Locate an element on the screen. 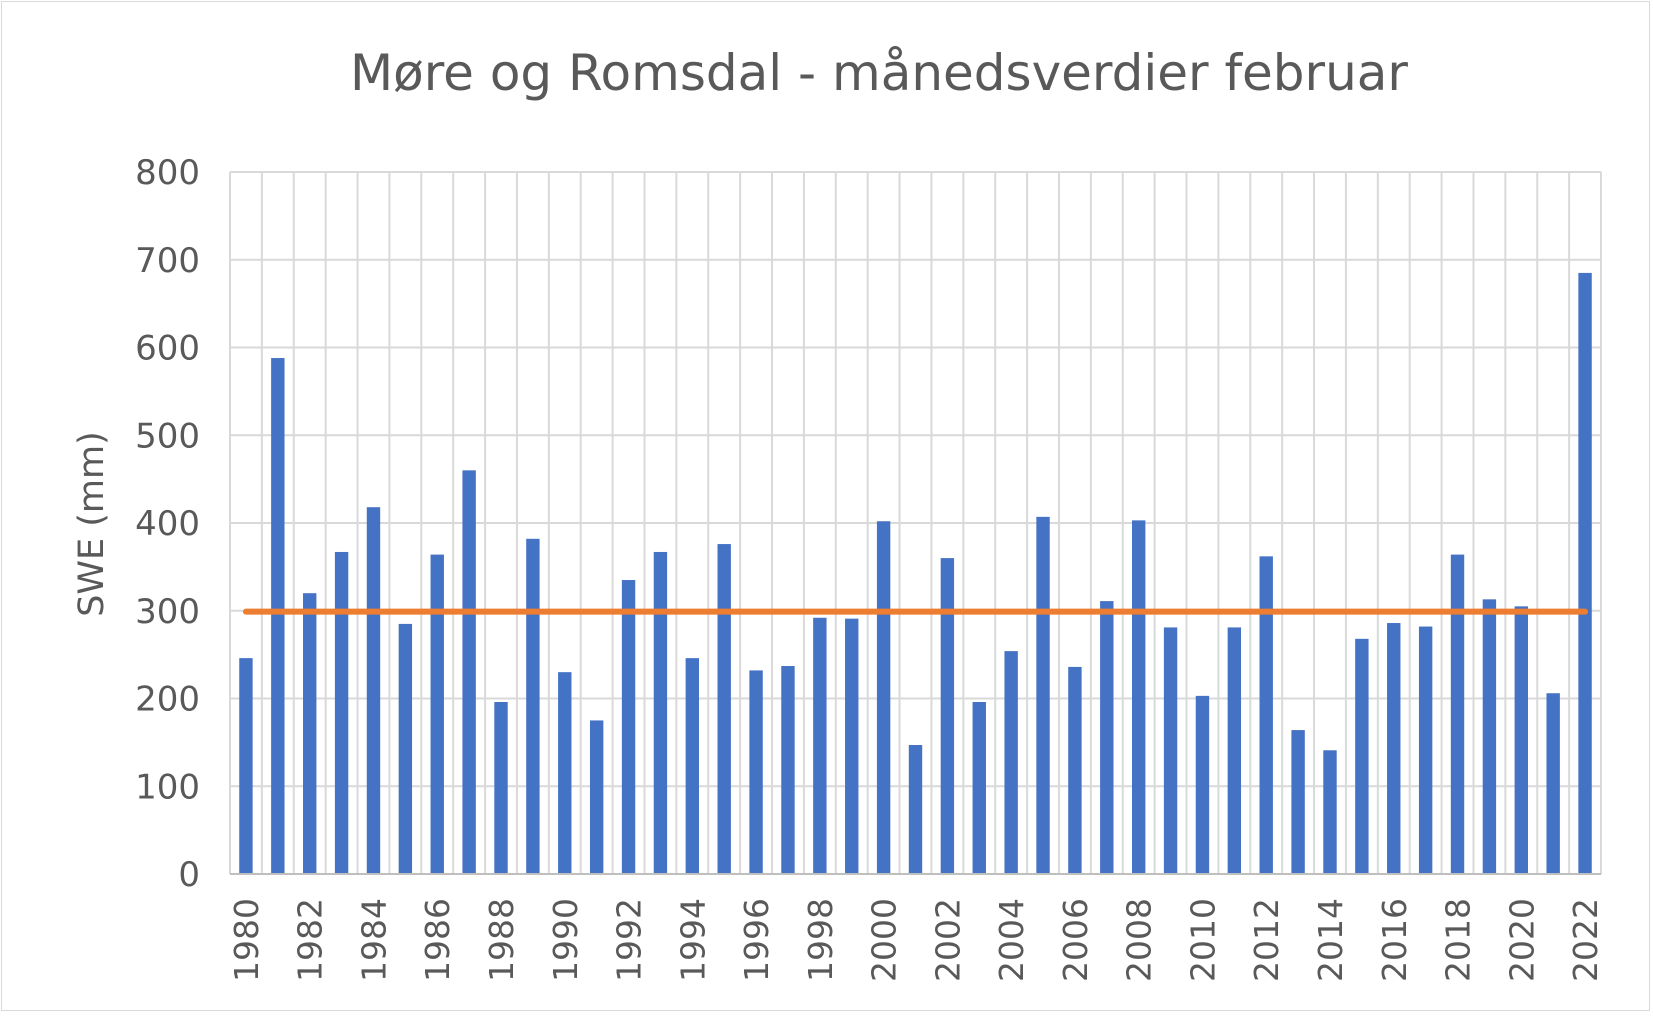 The image size is (1653, 1017). x-tick-label: 1994 is located at coordinates (692, 940).